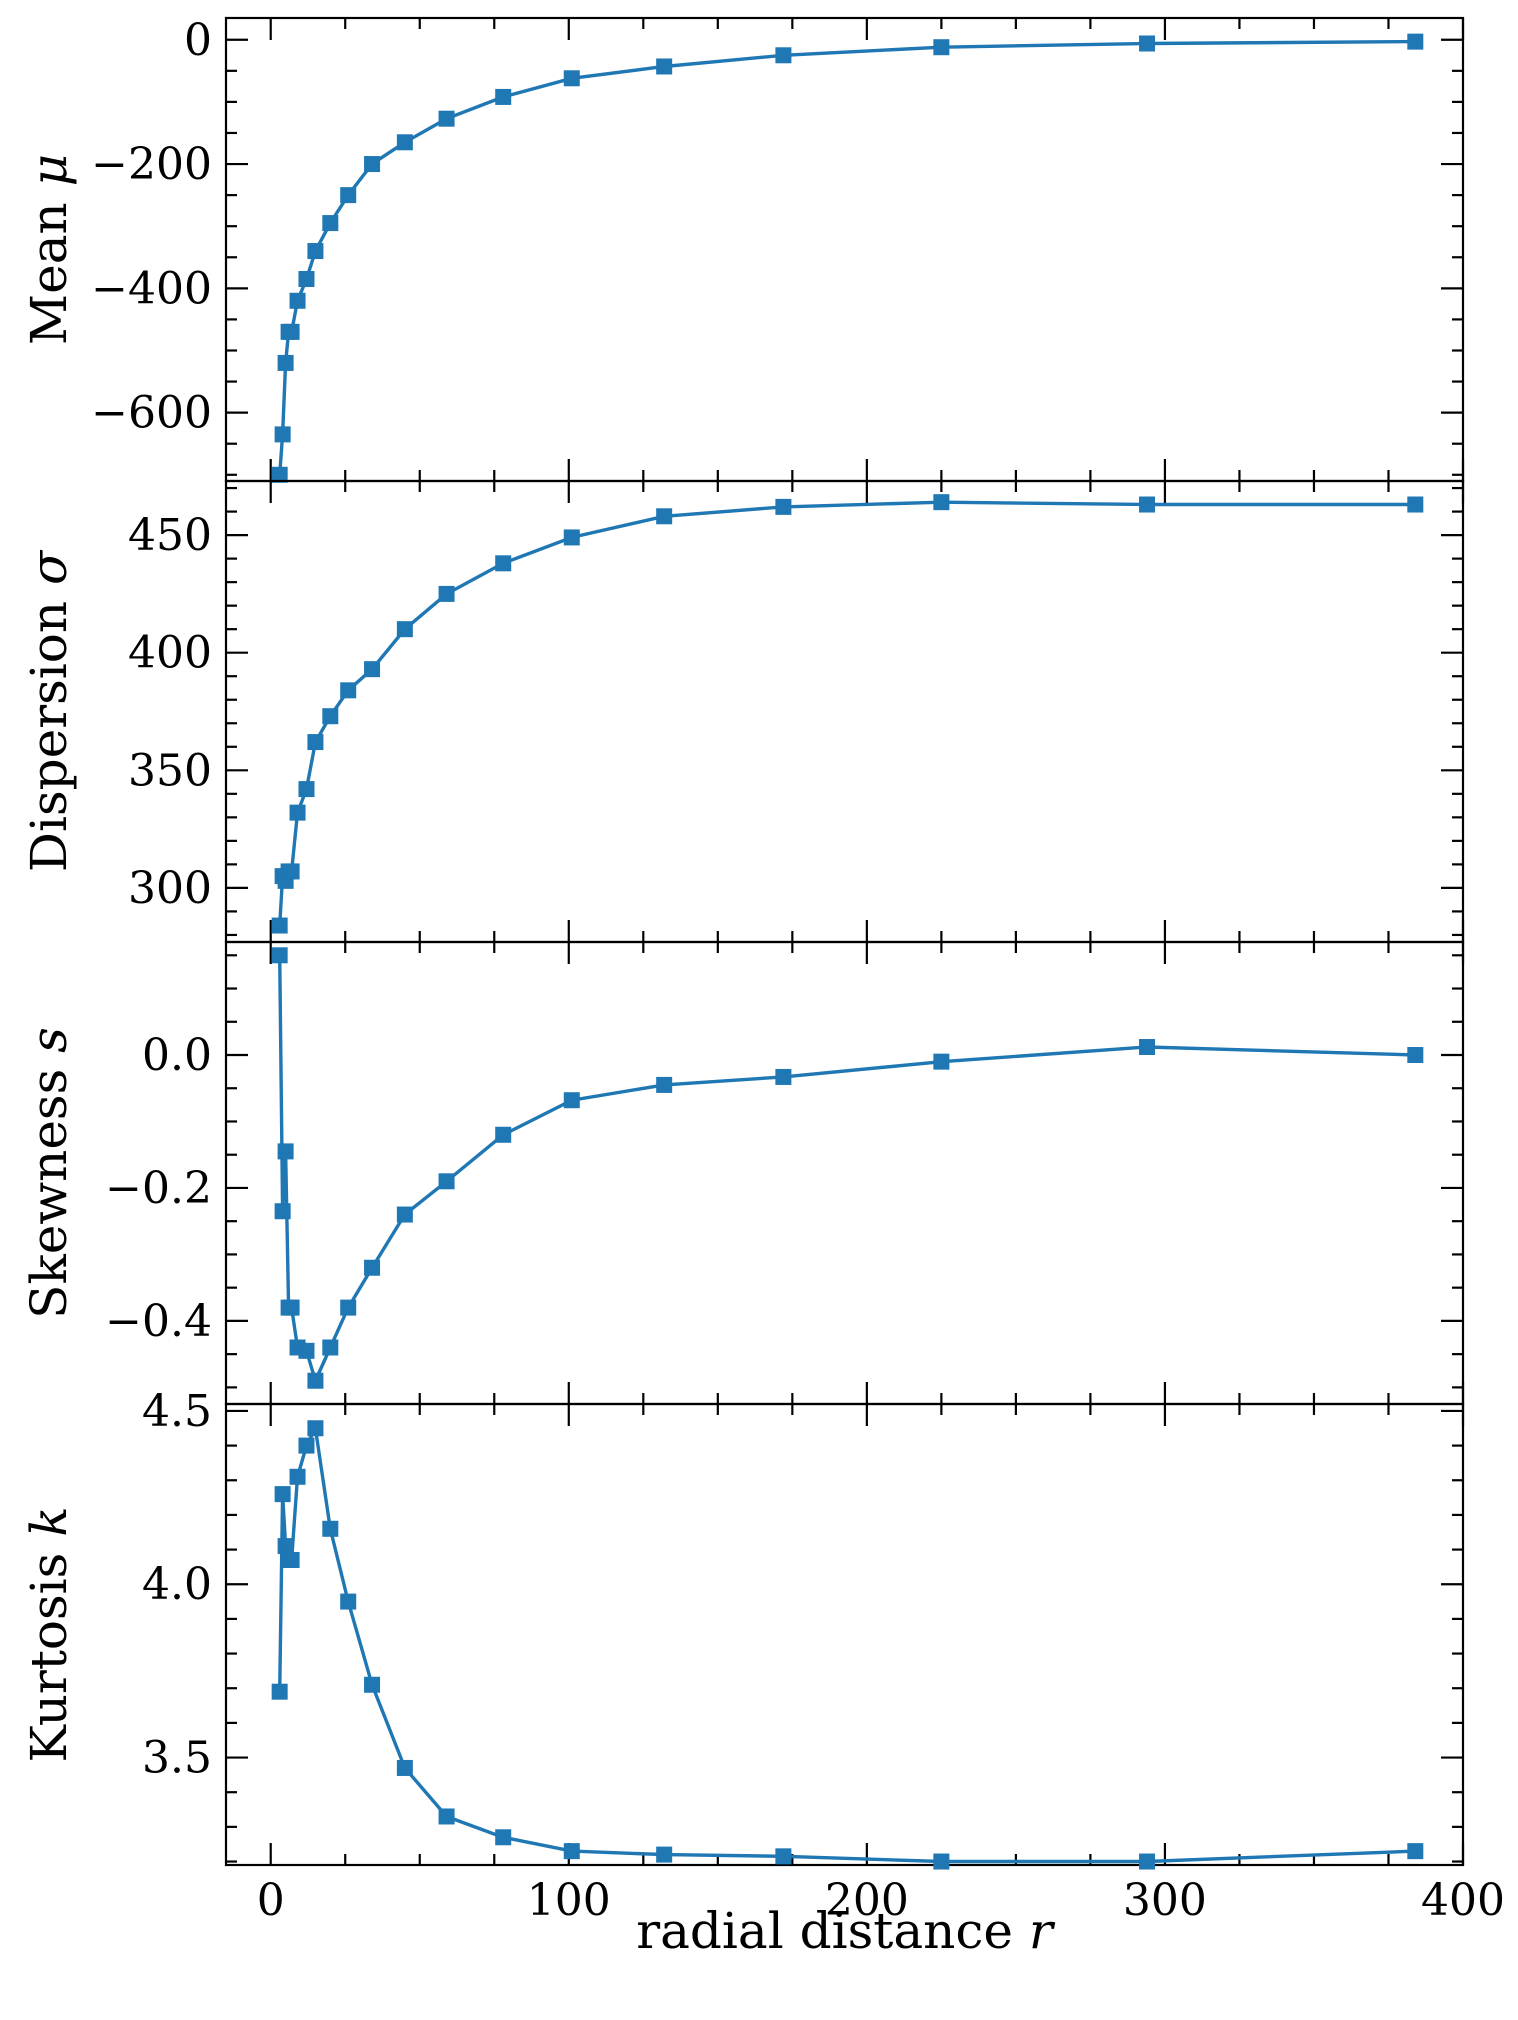 The image size is (1518, 2020). I want to click on y-tick-label: 0.0, so click(177, 1055).